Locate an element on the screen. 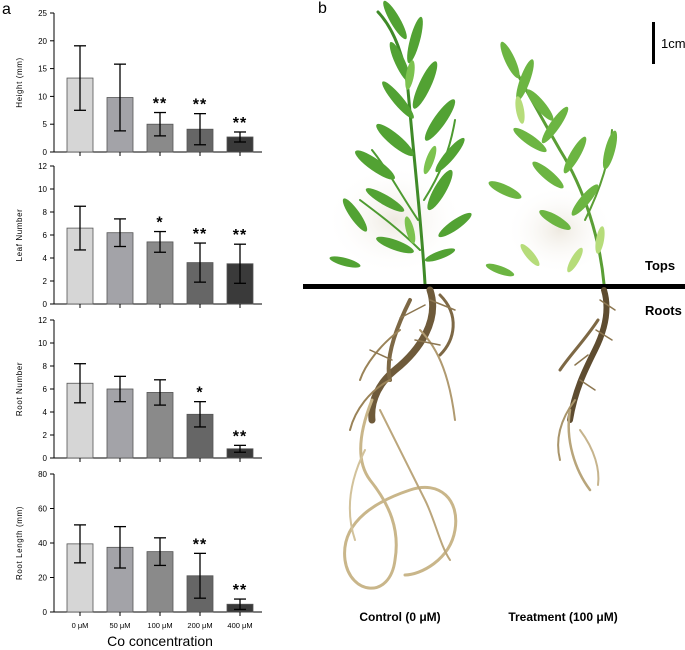 This screenshot has width=685, height=650. shared-x-axis-label: Co concentration is located at coordinates (160, 641).